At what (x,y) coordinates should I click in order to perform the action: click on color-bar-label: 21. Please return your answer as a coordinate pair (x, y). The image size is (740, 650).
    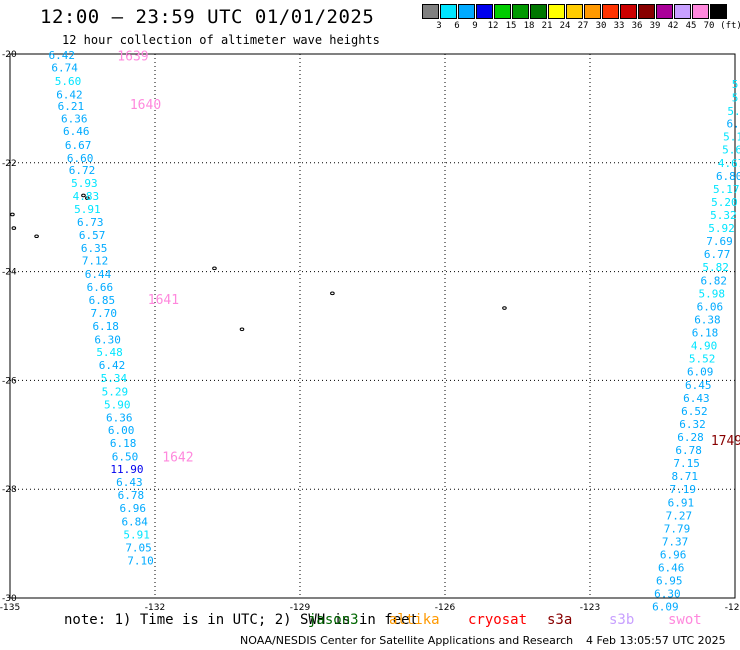
    Looking at the image, I should click on (547, 26).